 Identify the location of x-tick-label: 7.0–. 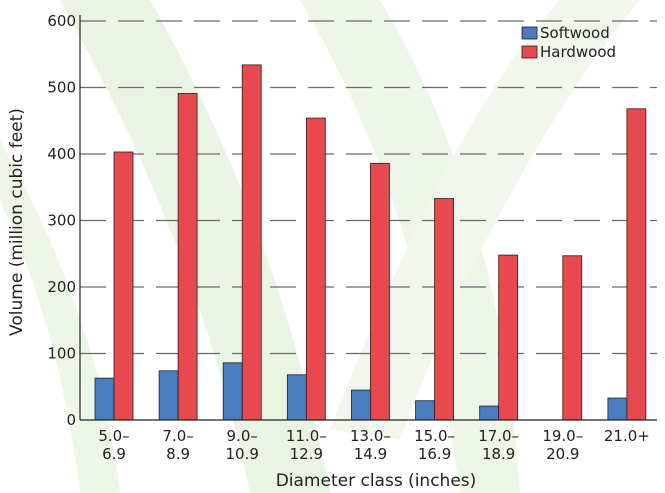
(177, 436).